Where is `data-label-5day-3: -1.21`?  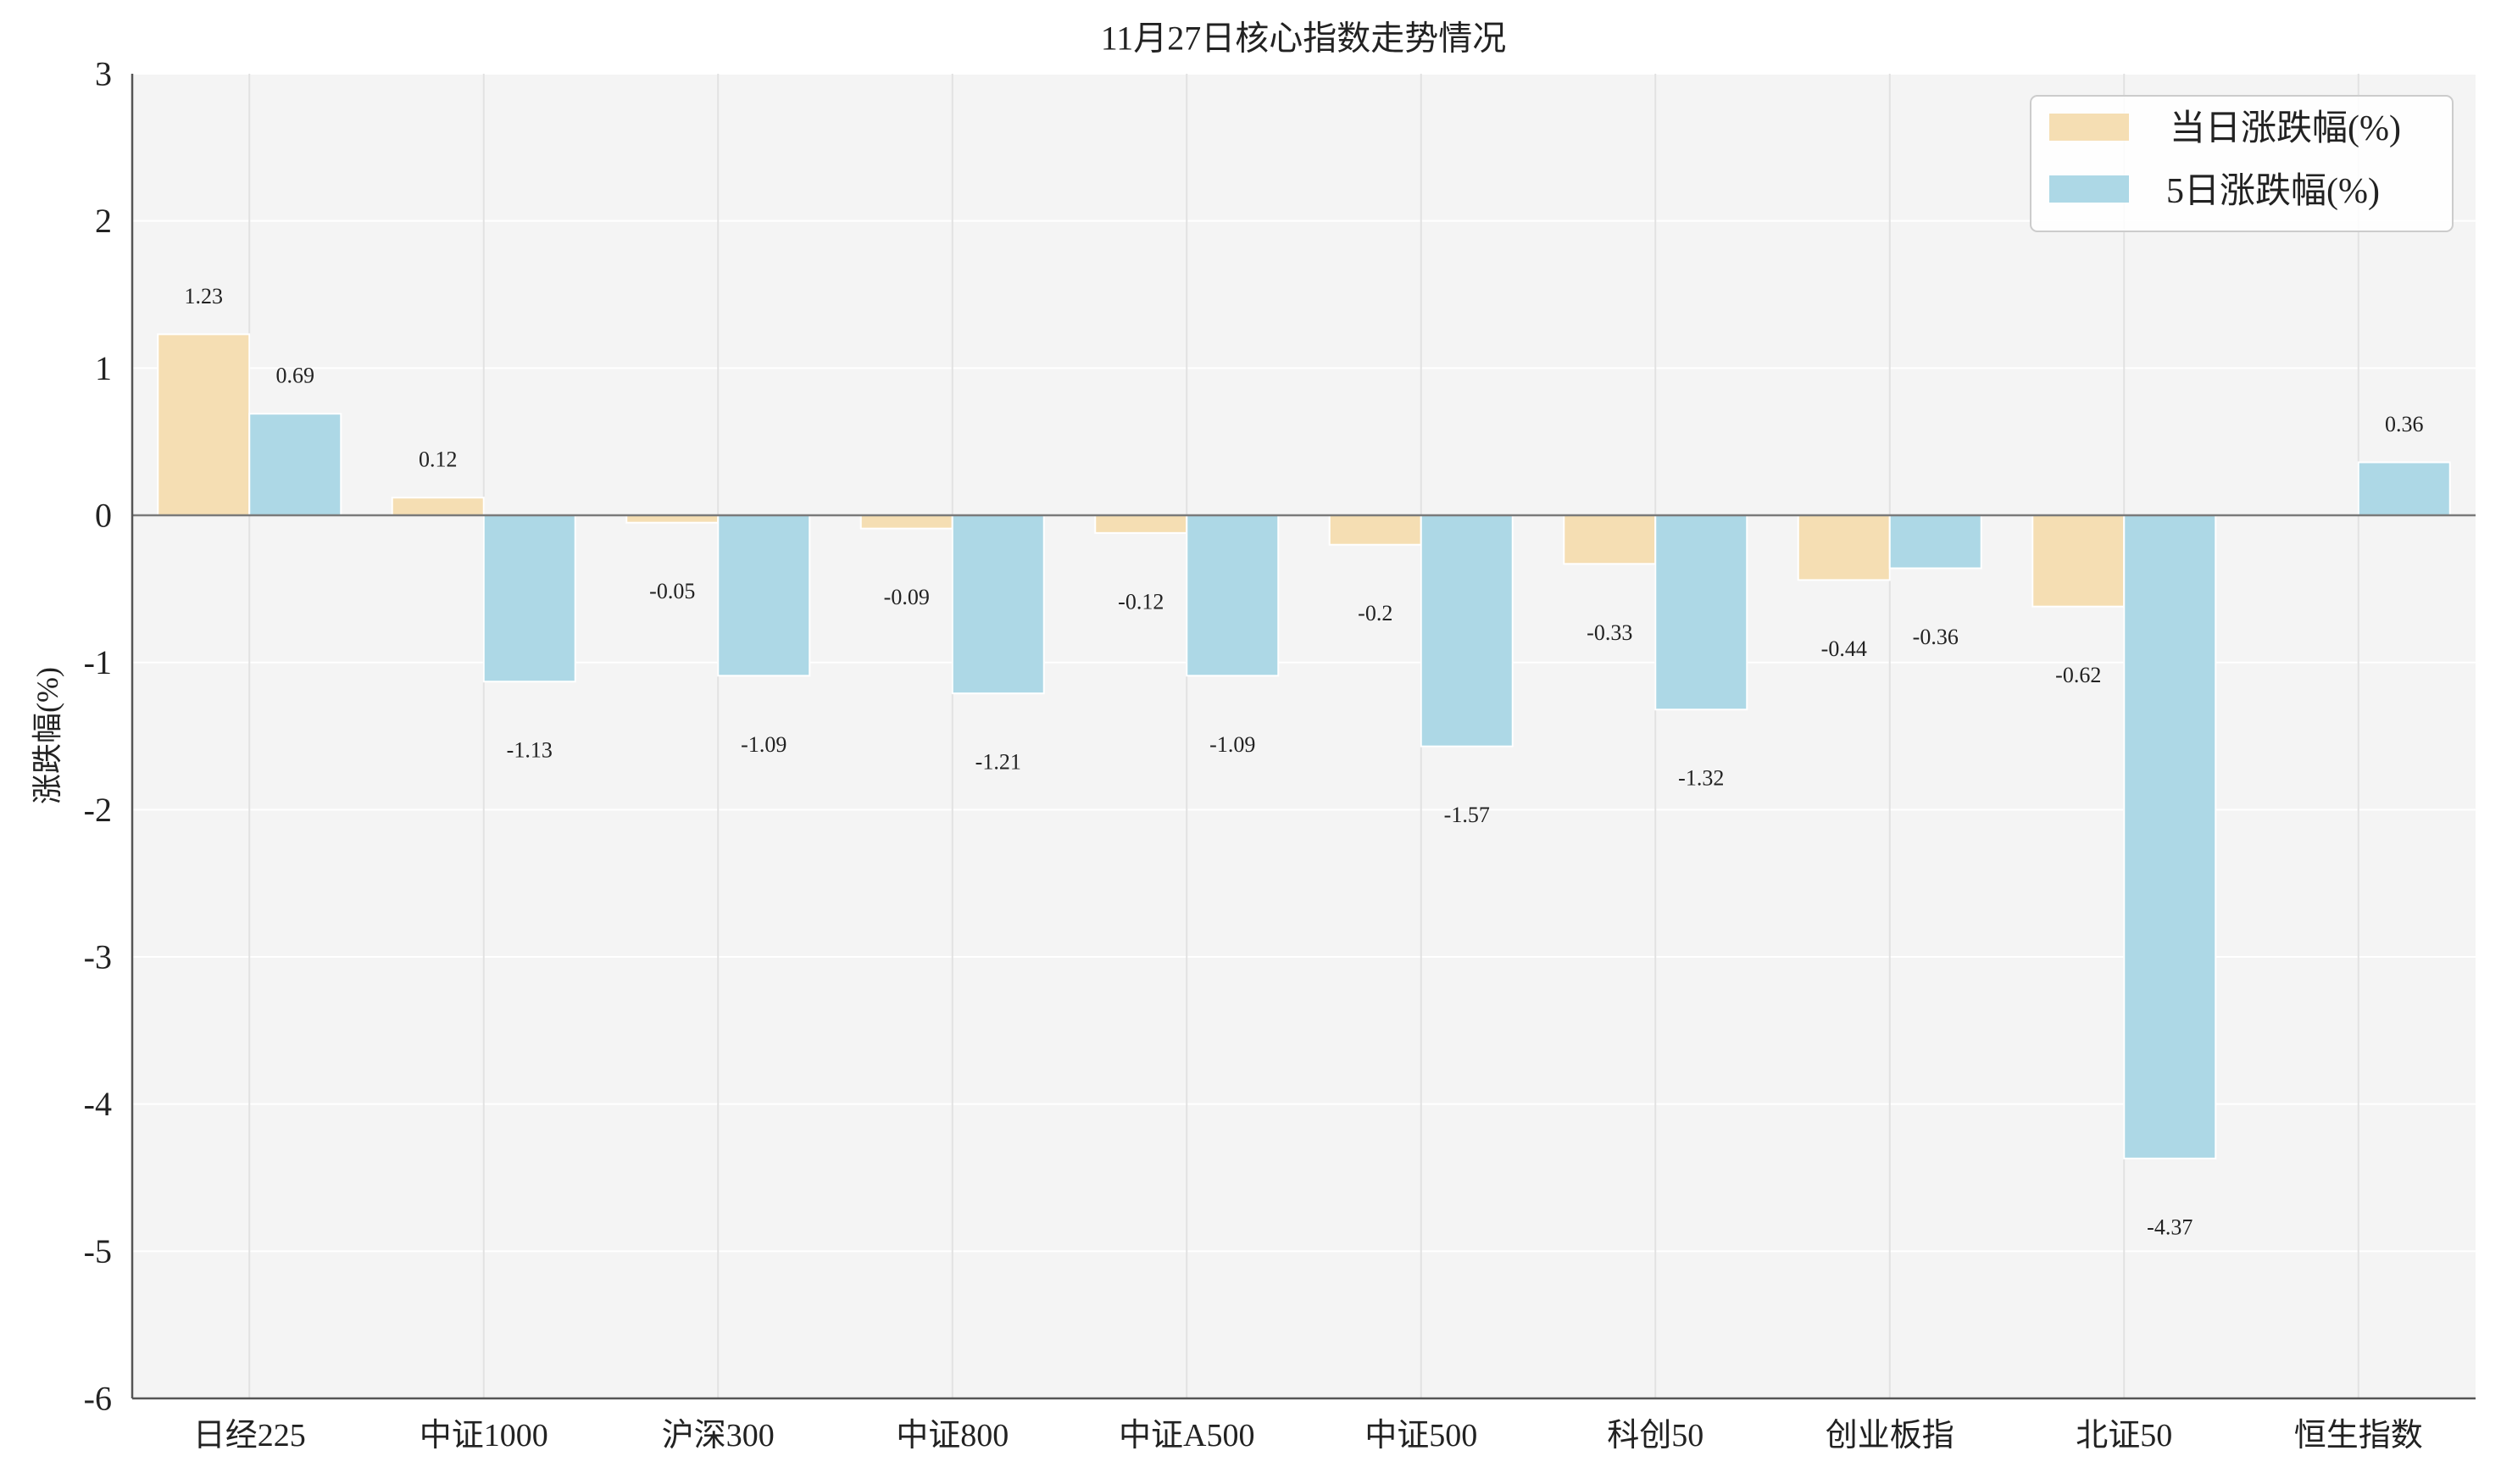 data-label-5day-3: -1.21 is located at coordinates (998, 763).